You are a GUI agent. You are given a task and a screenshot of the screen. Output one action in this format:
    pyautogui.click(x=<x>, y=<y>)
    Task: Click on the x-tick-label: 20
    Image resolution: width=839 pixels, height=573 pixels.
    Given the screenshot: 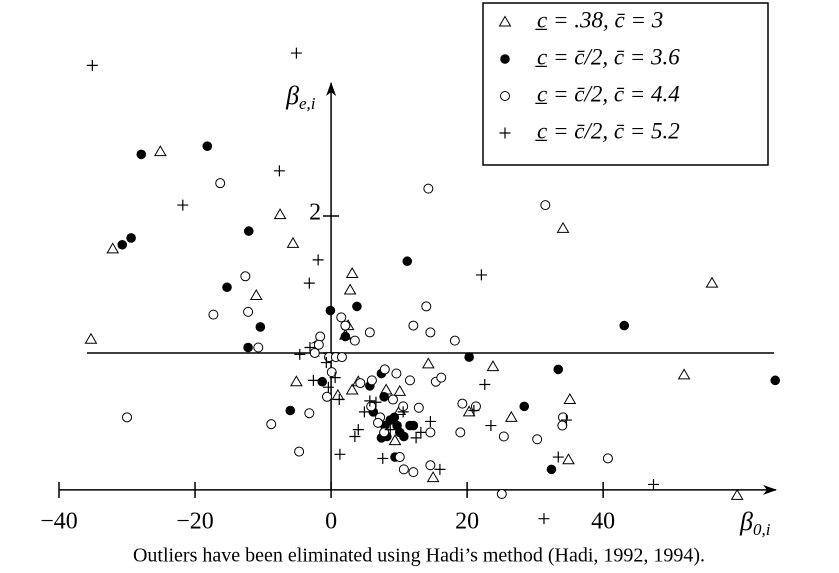 What is the action you would take?
    pyautogui.click(x=467, y=521)
    